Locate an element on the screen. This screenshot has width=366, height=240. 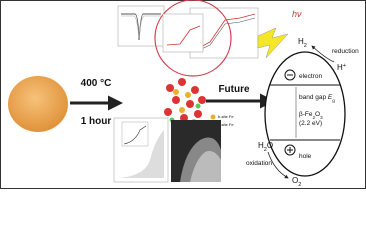
hplus-main: H is located at coordinates (340, 67).